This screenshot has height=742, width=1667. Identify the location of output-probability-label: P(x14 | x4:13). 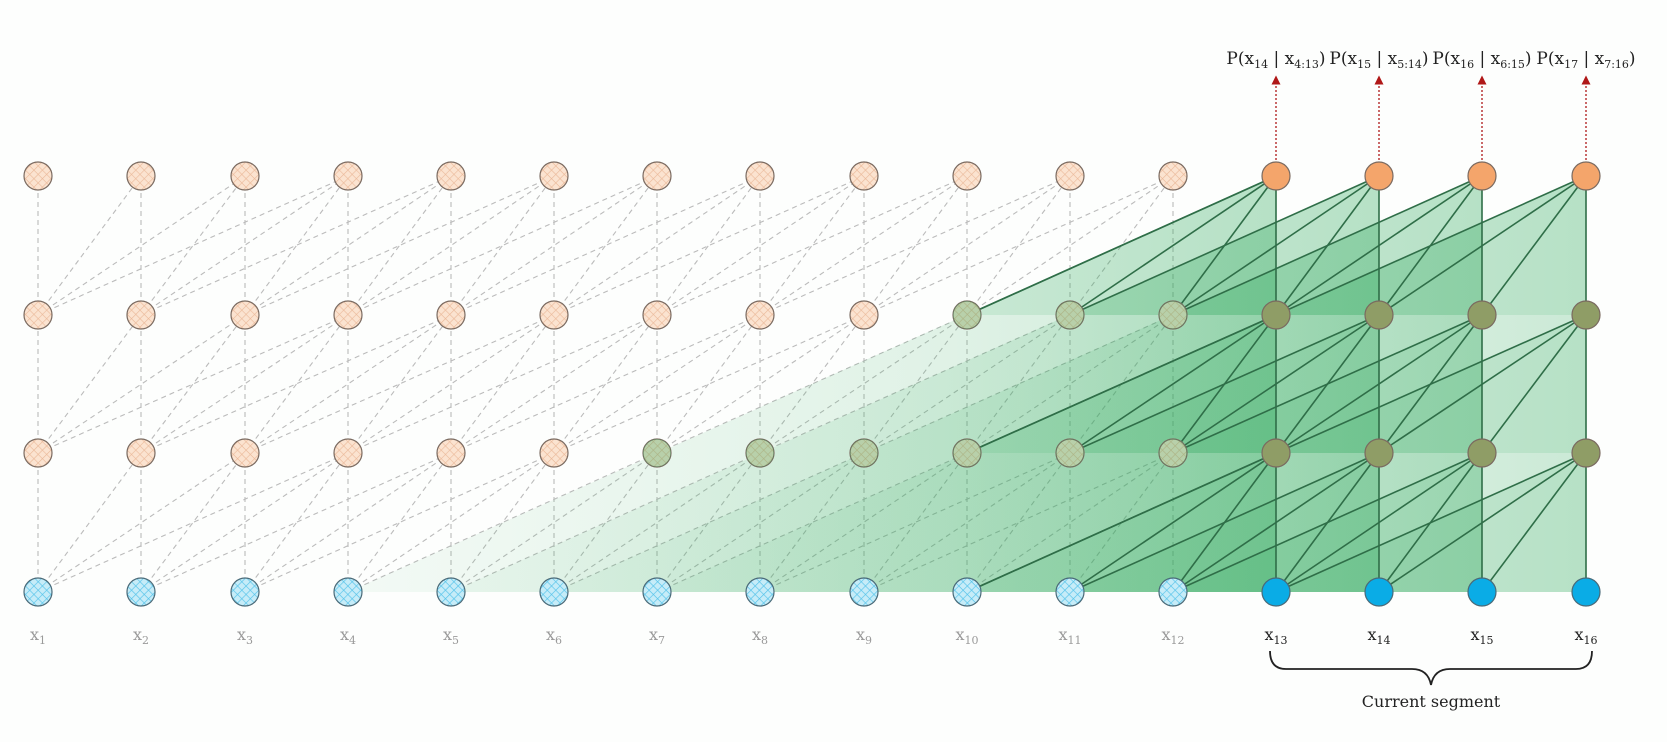
(1275, 60).